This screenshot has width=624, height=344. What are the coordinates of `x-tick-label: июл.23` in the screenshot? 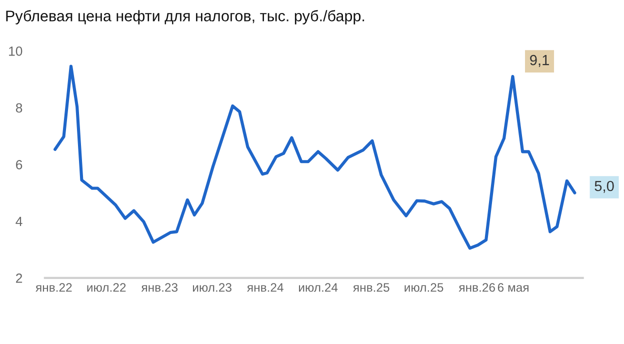 It's located at (212, 287).